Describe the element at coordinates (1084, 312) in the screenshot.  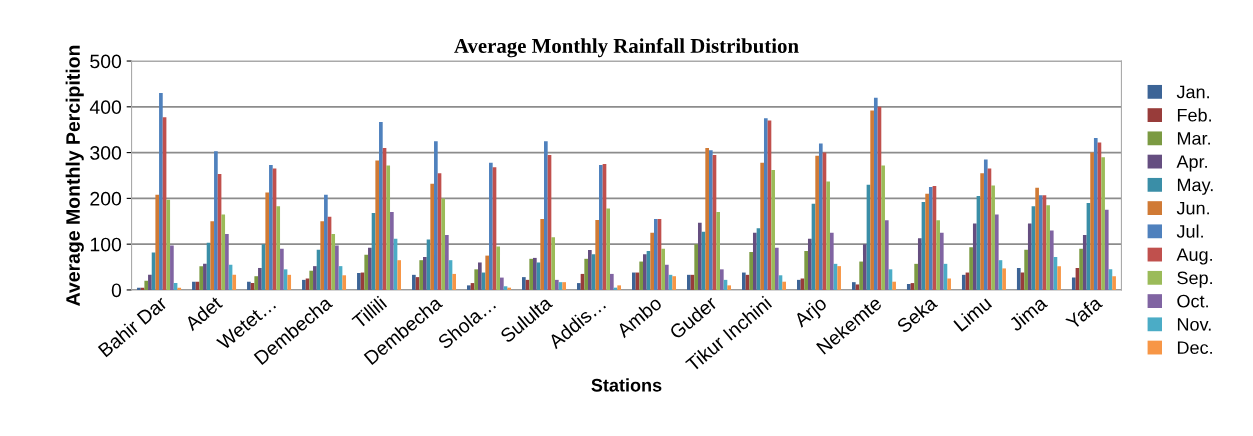
I see `x-tick-label: Yafa` at that location.